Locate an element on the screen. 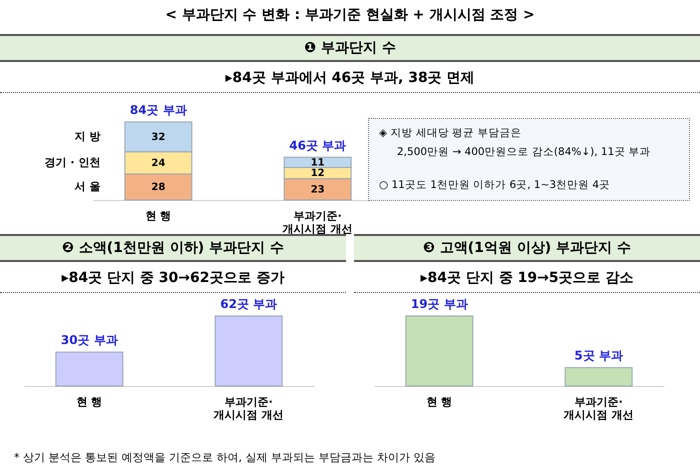 The width and height of the screenshot is (700, 473). data-label: 30곳 부과 is located at coordinates (89, 340).